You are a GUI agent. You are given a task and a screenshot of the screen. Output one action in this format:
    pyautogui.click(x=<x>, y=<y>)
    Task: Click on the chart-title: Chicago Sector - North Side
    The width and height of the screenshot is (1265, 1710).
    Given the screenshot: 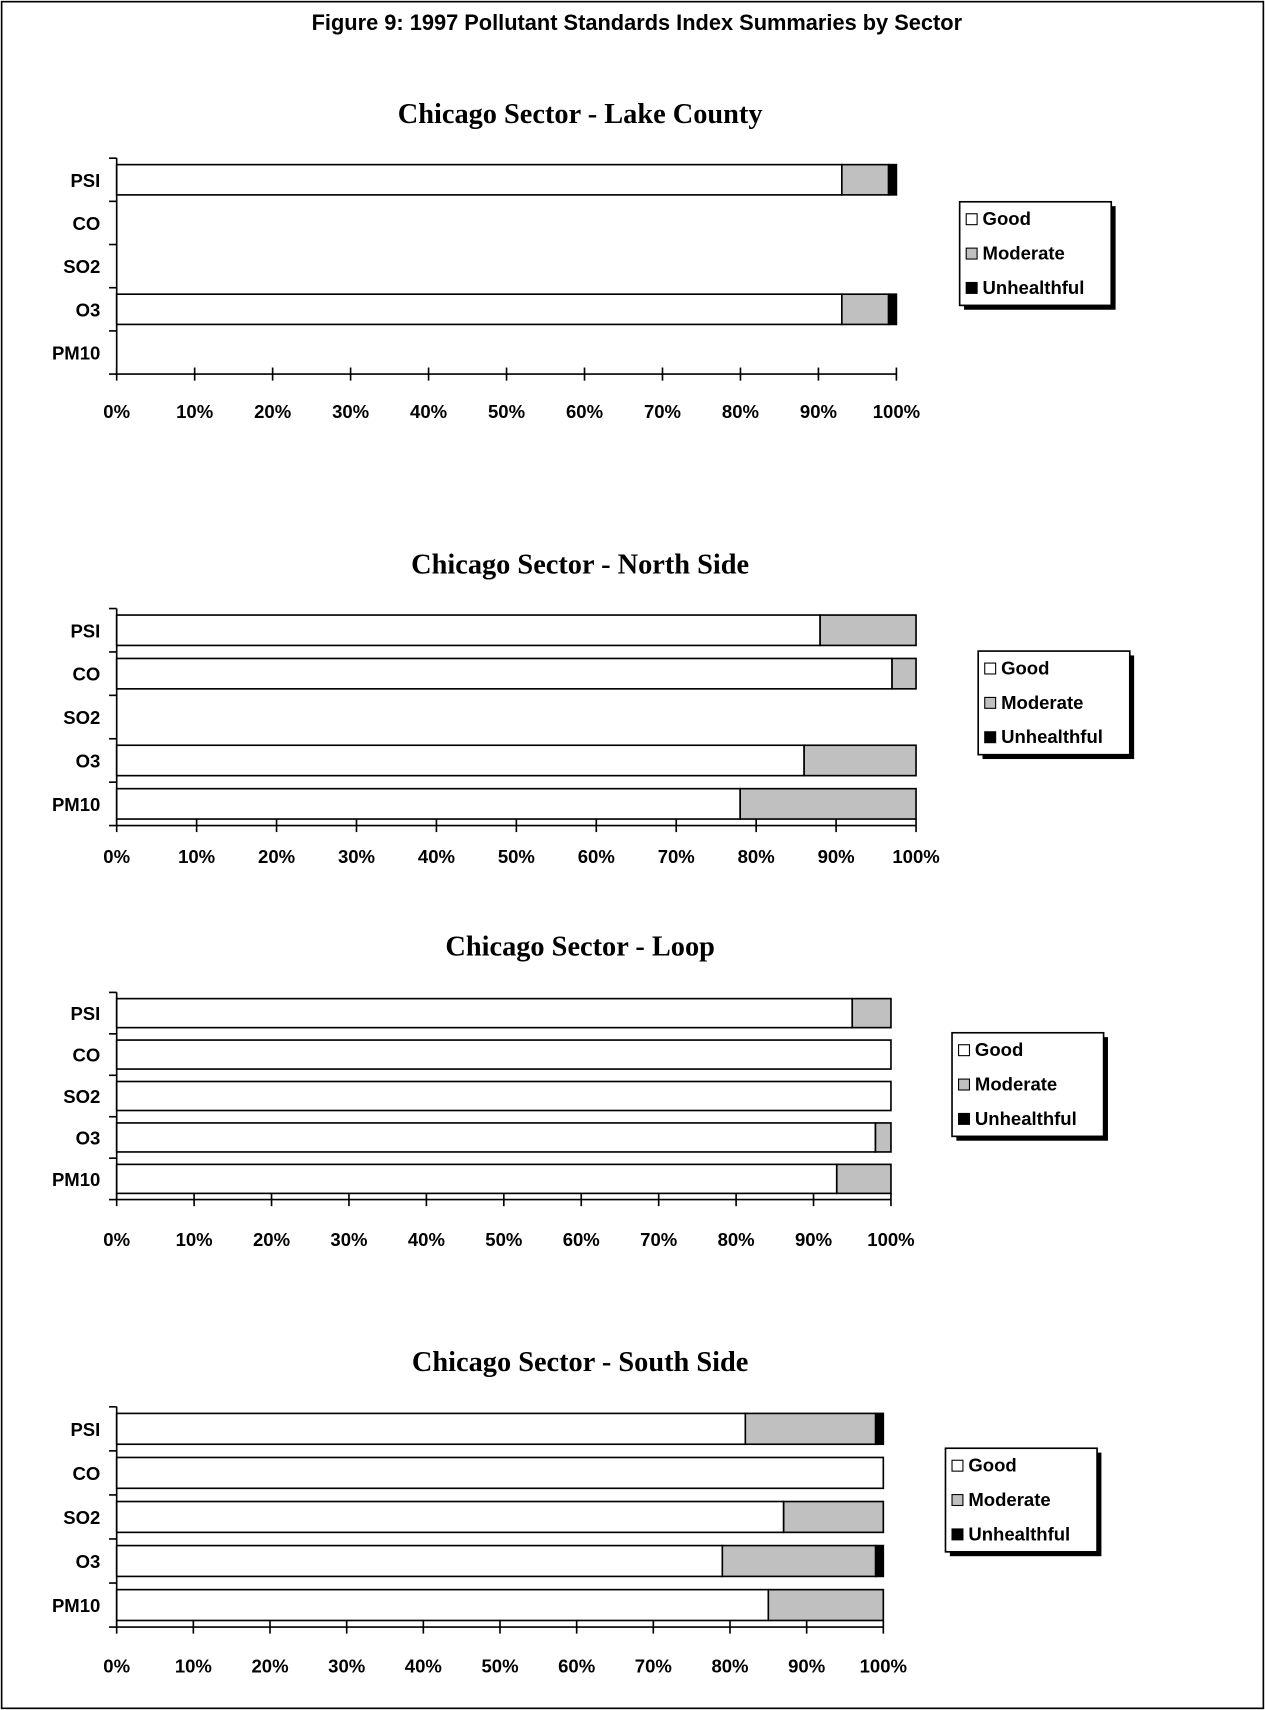 What is the action you would take?
    pyautogui.click(x=580, y=565)
    